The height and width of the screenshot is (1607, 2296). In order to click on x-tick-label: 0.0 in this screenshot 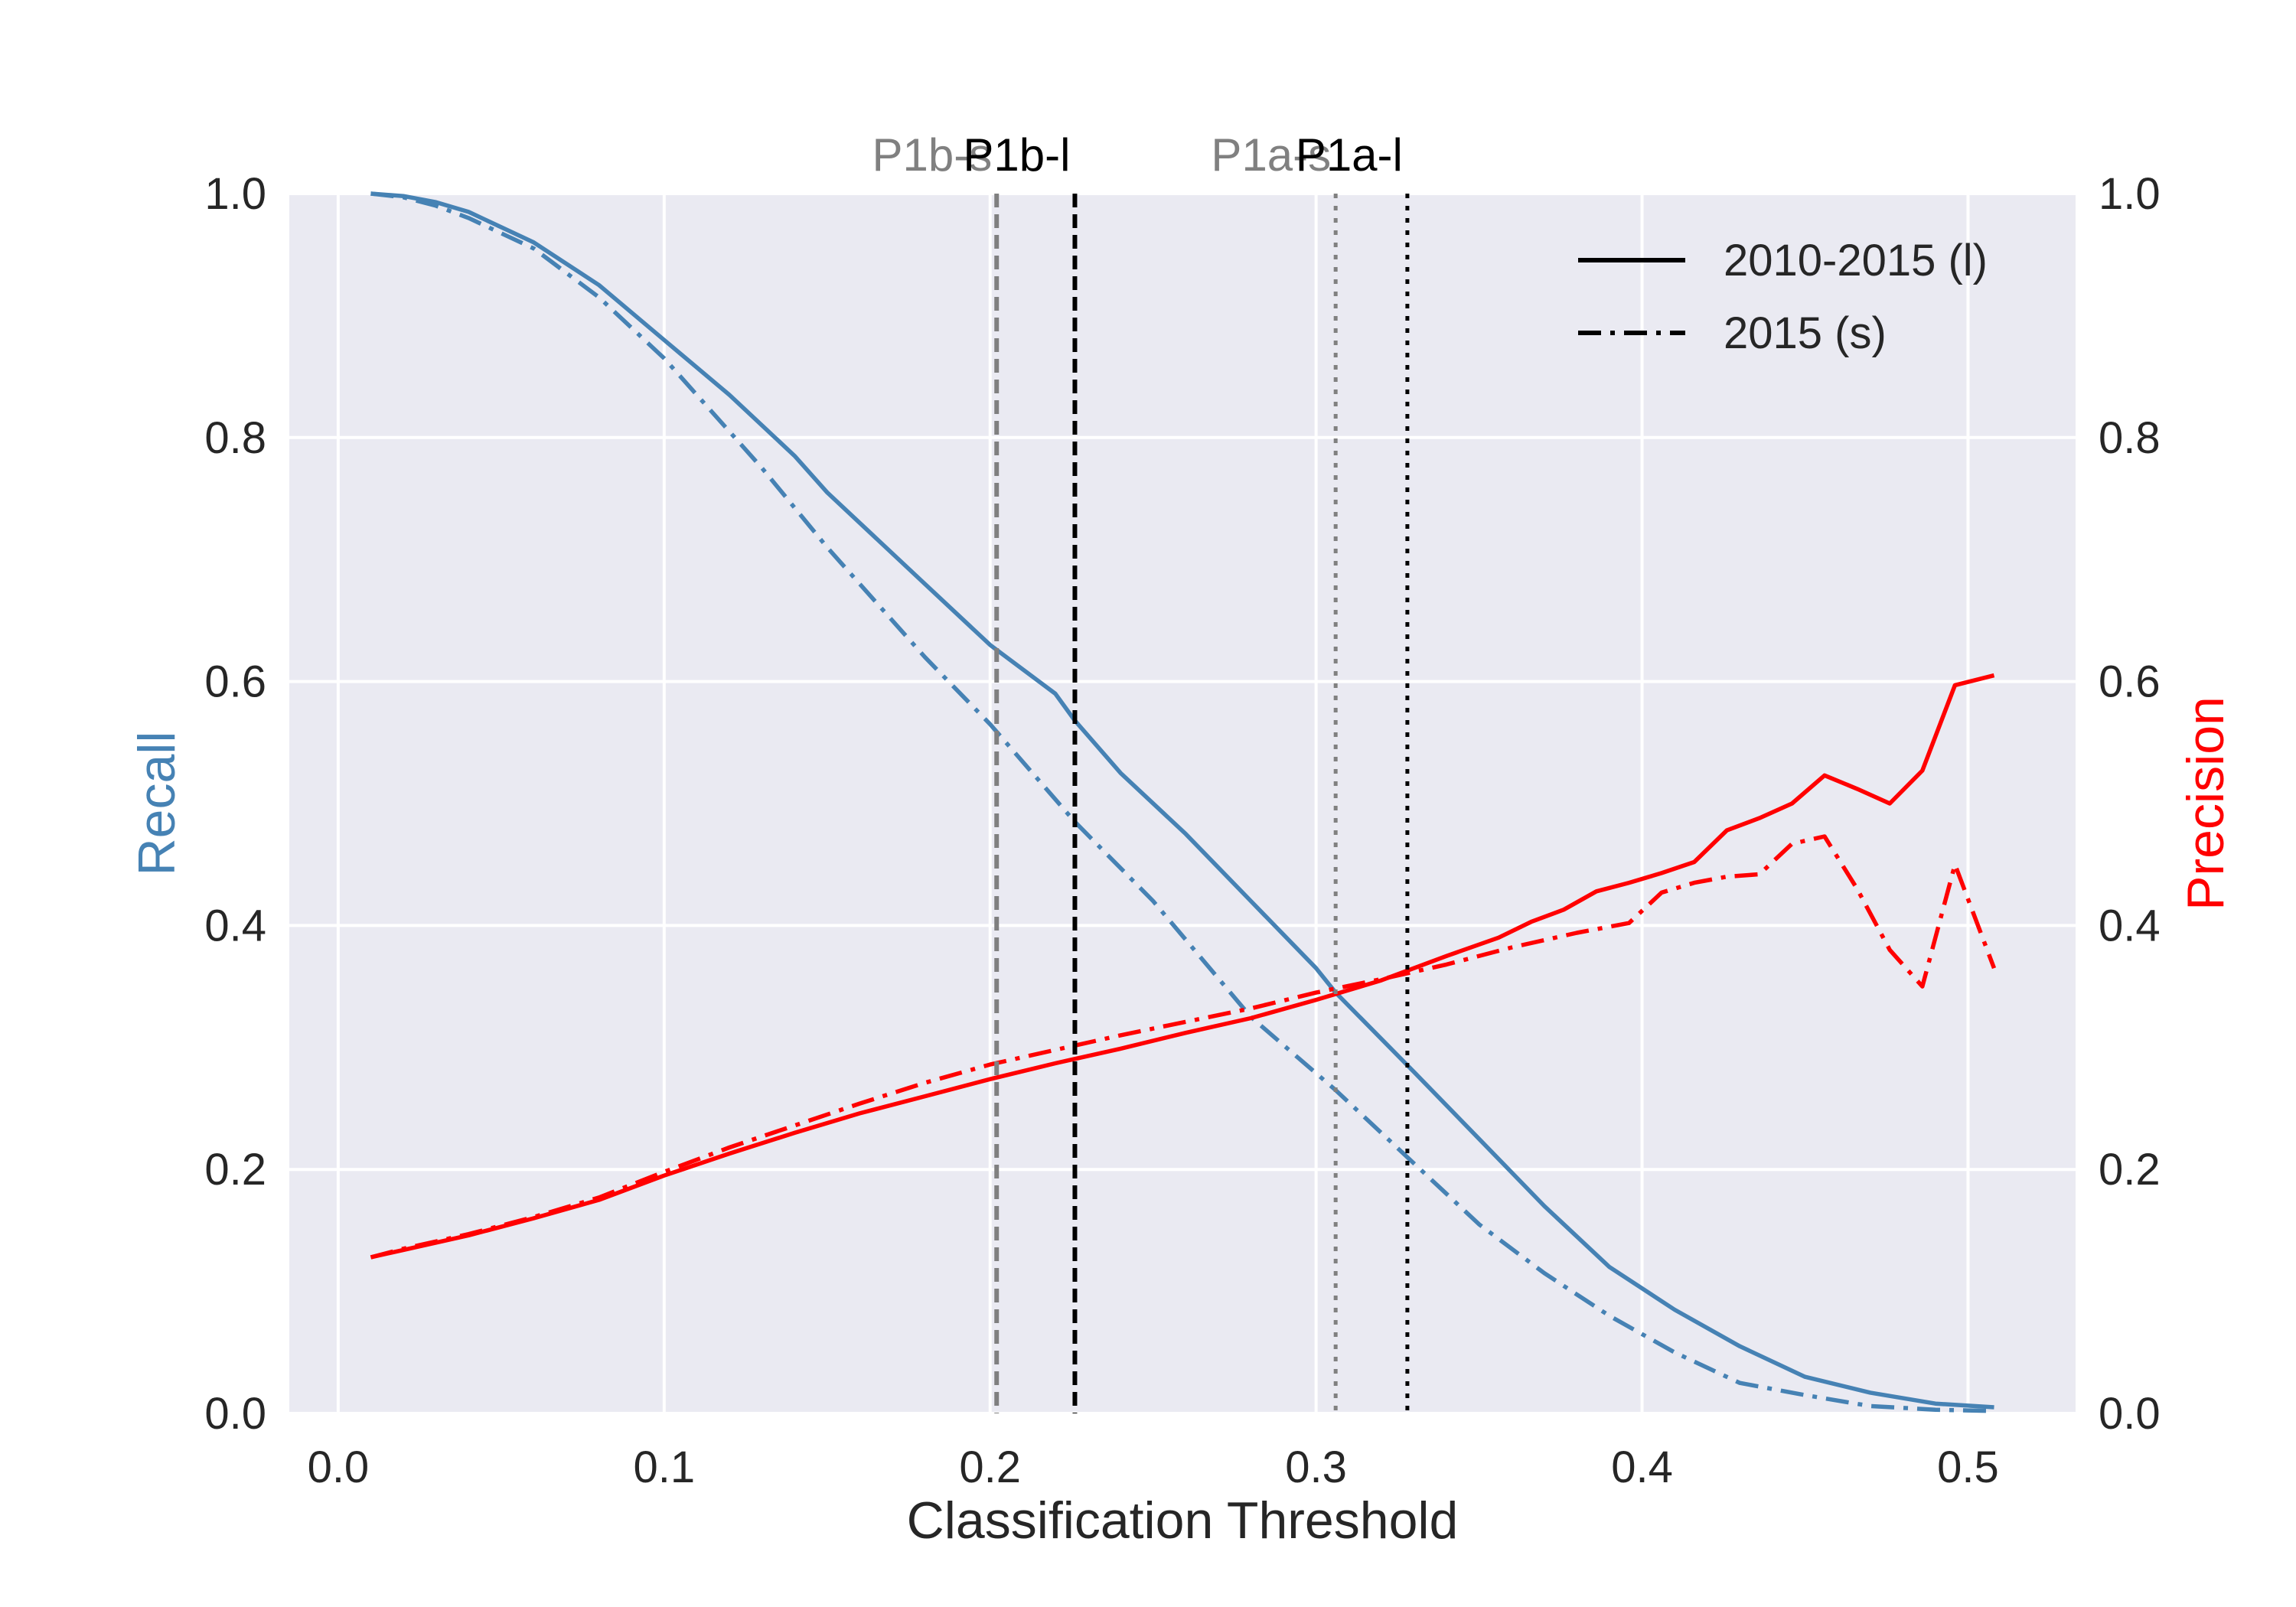, I will do `click(339, 1467)`.